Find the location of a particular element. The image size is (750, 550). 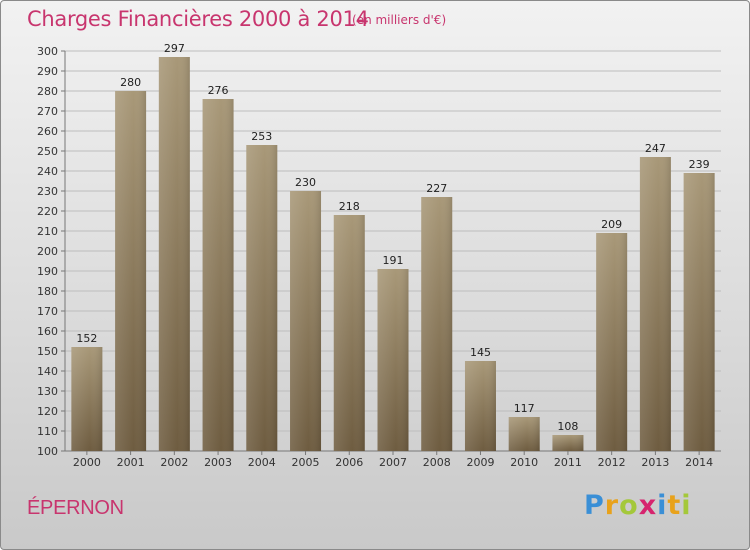

x-tick-label-2001: 2001 is located at coordinates (131, 462).